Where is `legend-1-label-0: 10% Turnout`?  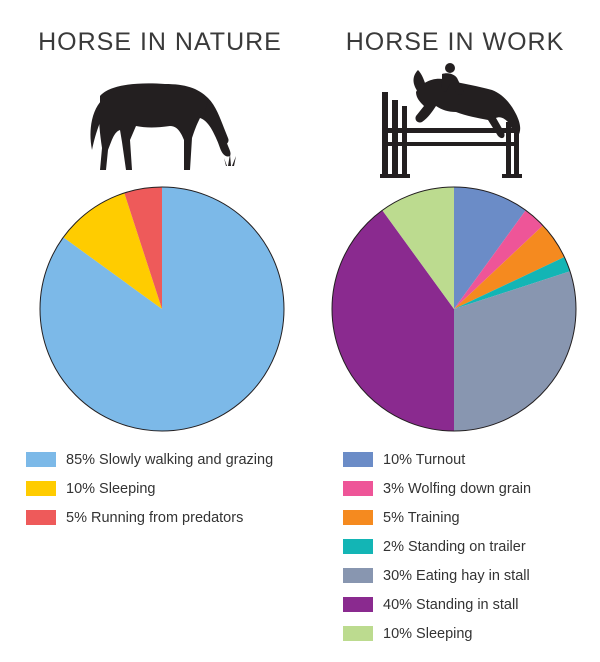
legend-1-label-0: 10% Turnout is located at coordinates (424, 459).